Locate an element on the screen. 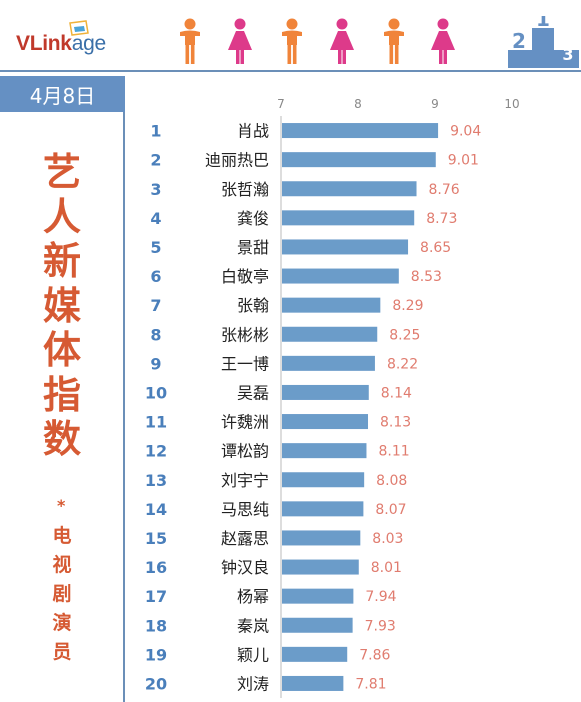 The width and height of the screenshot is (581, 702). title-char: 新 is located at coordinates (61, 261).